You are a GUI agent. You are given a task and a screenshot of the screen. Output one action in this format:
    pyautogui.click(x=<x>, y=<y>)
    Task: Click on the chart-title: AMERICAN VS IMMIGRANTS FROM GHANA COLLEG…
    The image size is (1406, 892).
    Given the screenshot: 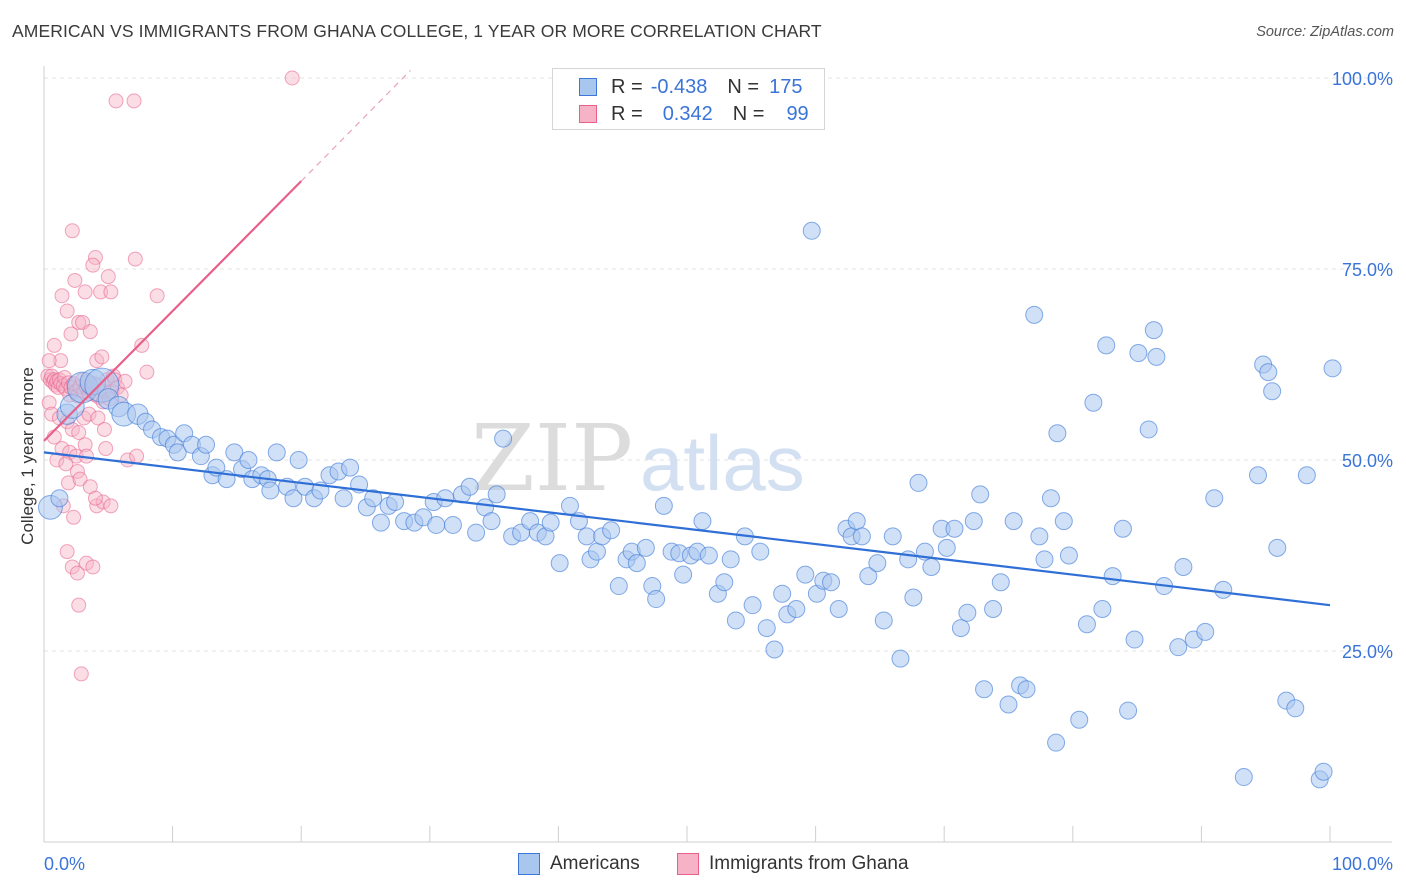 What is the action you would take?
    pyautogui.click(x=417, y=31)
    